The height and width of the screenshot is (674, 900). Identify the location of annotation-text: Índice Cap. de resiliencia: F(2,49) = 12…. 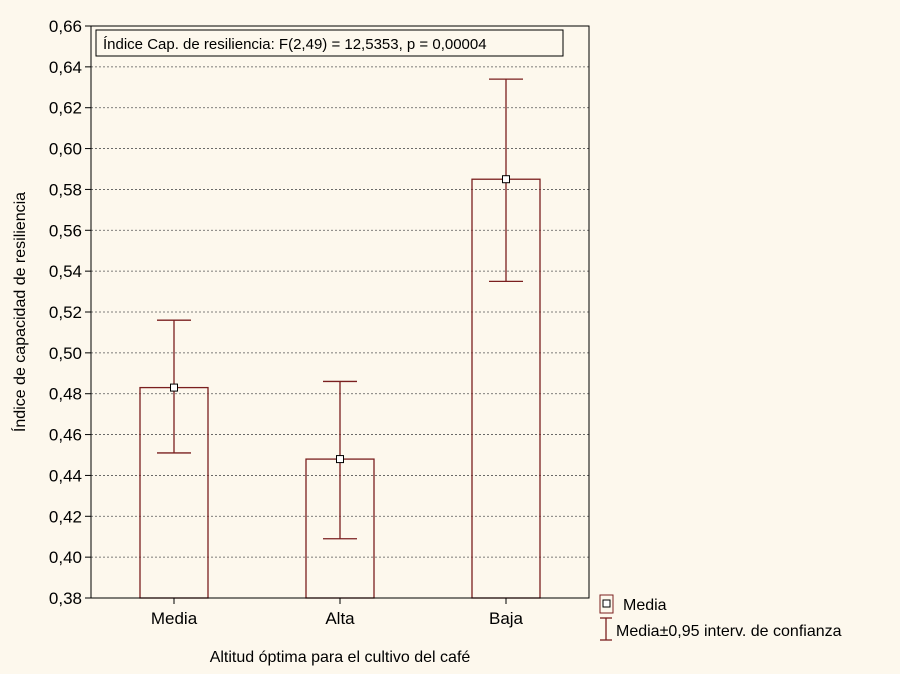
(295, 44).